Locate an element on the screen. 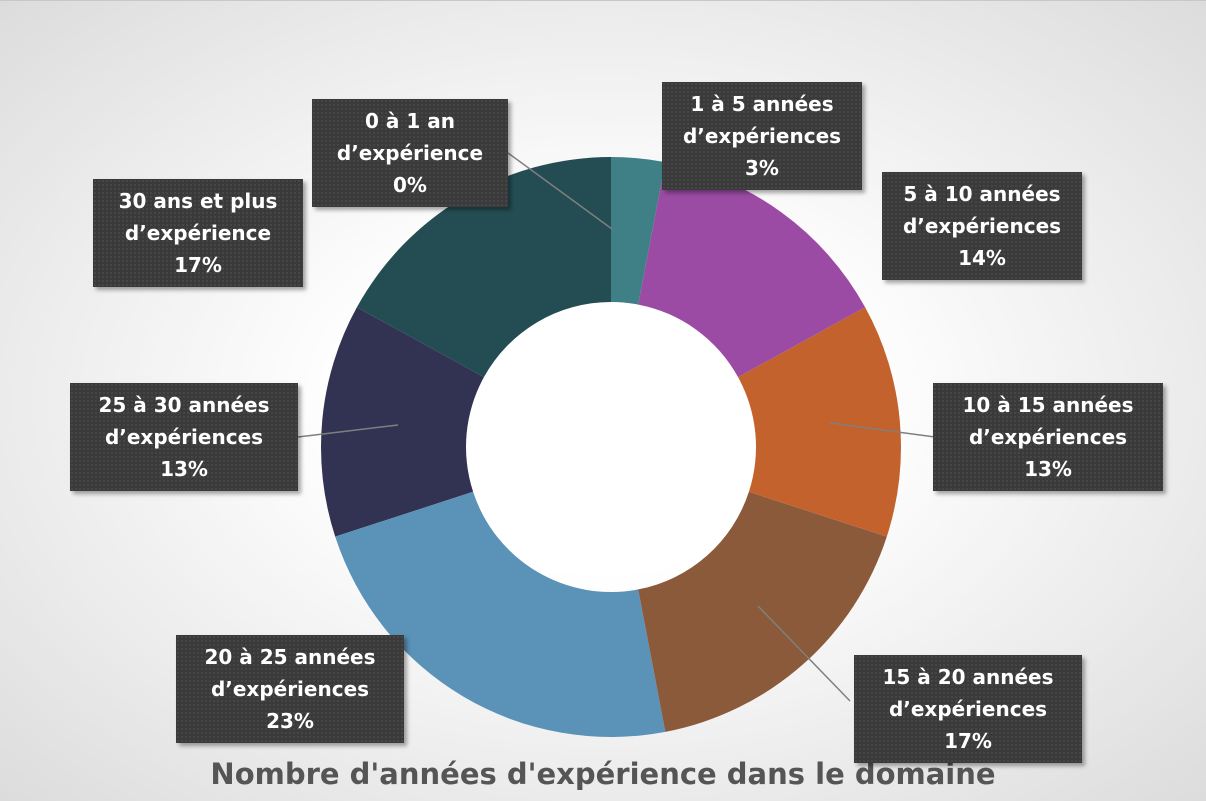 The width and height of the screenshot is (1206, 801). label-category: 25 à 30 années d’expériences is located at coordinates (184, 421).